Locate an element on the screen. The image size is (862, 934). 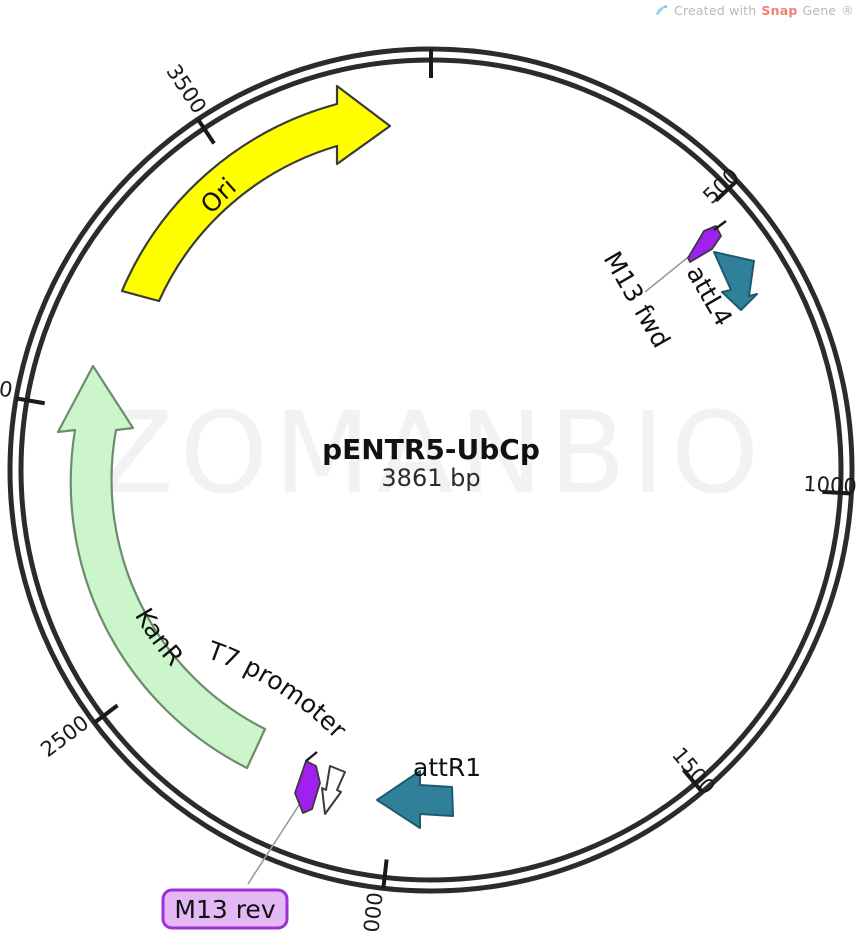
primer-leader-m13-fwd is located at coordinates (668, 273).